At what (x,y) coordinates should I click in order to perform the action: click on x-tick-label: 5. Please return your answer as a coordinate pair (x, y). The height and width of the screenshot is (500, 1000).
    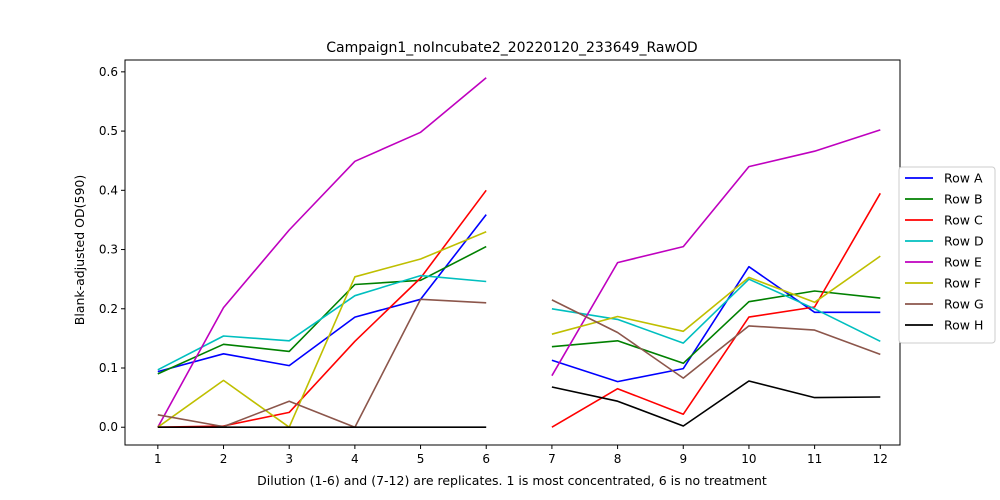
    Looking at the image, I should click on (421, 459).